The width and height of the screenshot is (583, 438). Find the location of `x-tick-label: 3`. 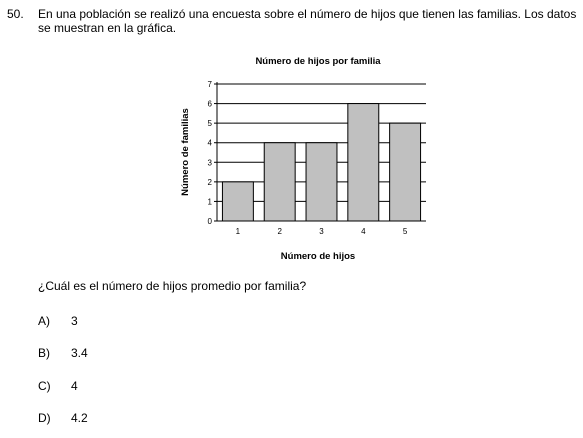

x-tick-label: 3 is located at coordinates (321, 231).